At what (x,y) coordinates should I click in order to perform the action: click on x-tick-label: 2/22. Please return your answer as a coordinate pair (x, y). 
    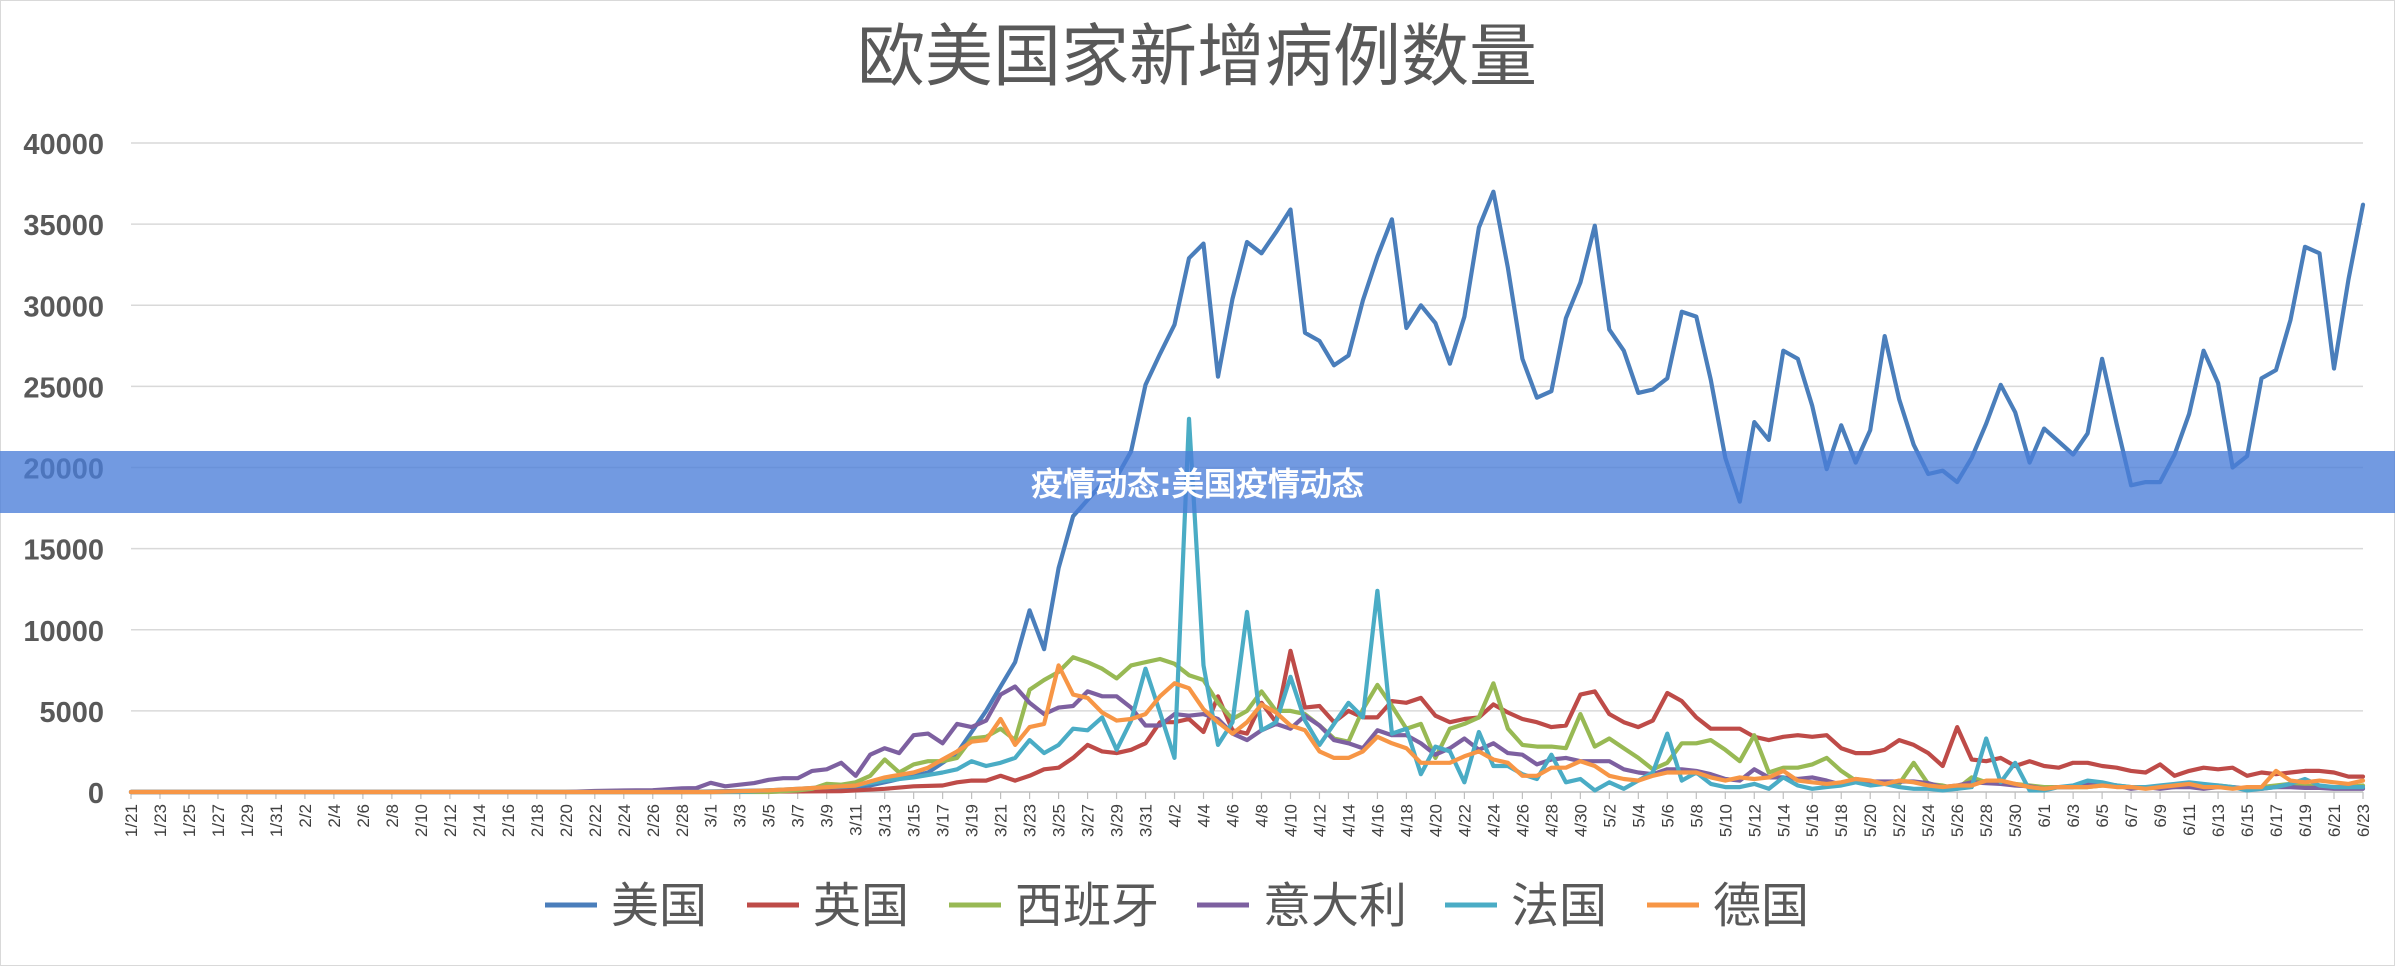
    Looking at the image, I should click on (595, 820).